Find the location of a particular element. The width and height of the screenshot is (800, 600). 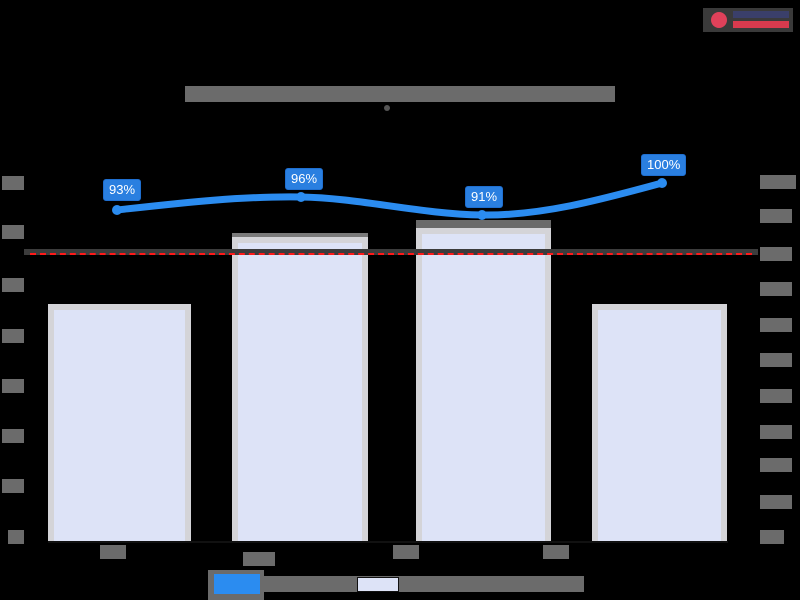

globe-icon is located at coordinates (719, 20).